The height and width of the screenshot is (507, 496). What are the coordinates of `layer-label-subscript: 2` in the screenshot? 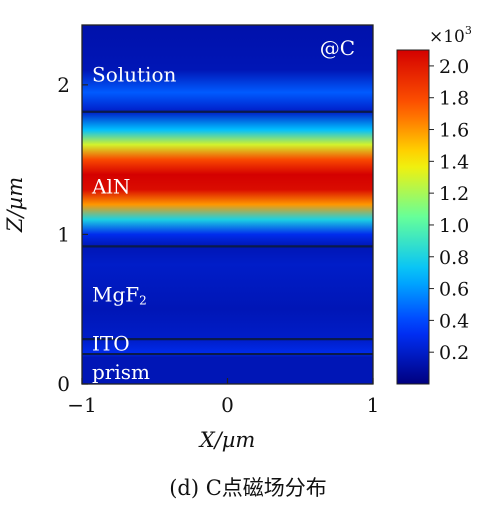 It's located at (143, 300).